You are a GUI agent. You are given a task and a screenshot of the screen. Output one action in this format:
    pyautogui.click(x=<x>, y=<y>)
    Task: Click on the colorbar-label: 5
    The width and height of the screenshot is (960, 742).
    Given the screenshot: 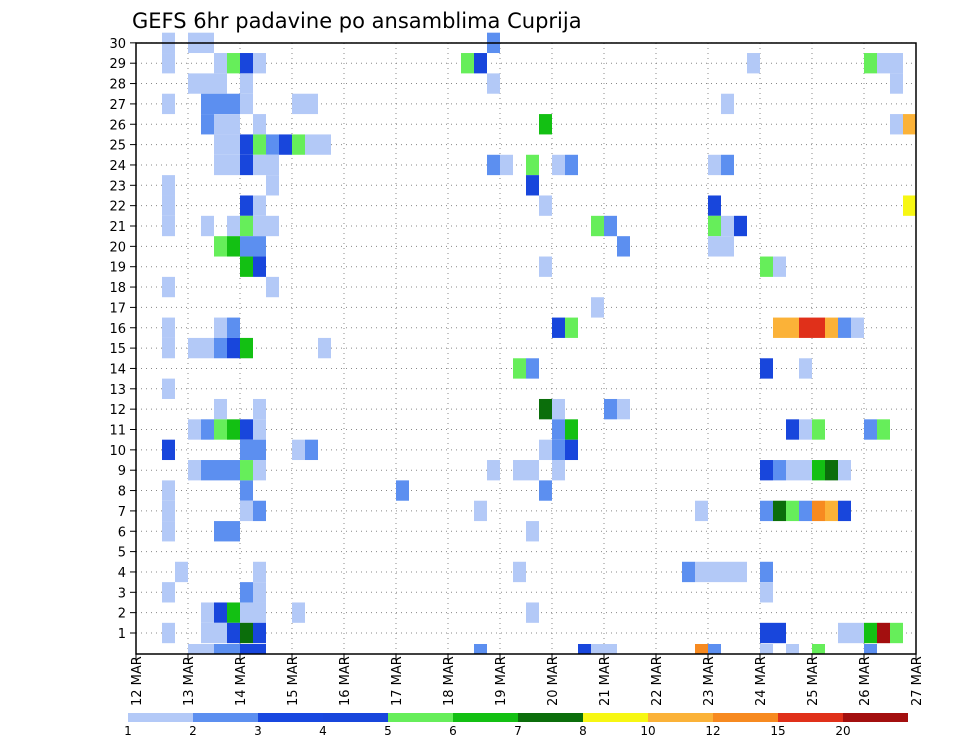 What is the action you would take?
    pyautogui.click(x=388, y=731)
    